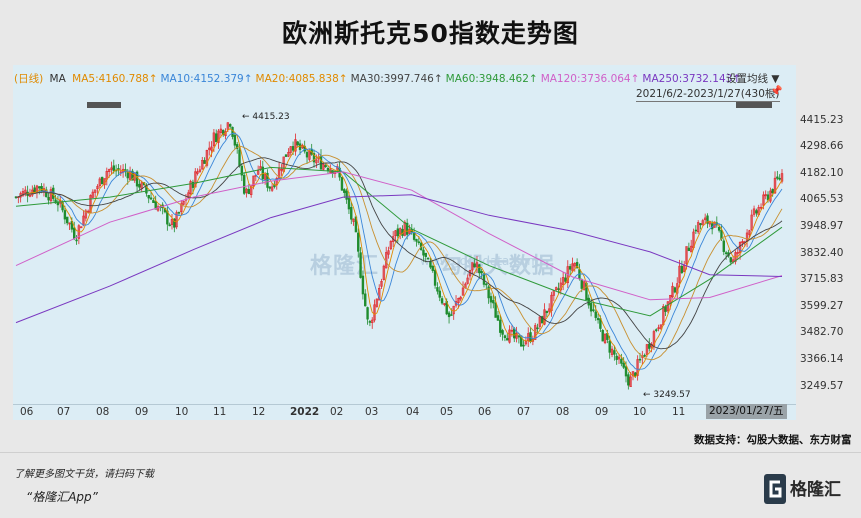  Describe the element at coordinates (372, 412) in the screenshot. I see `x-tick-label: 03` at that location.